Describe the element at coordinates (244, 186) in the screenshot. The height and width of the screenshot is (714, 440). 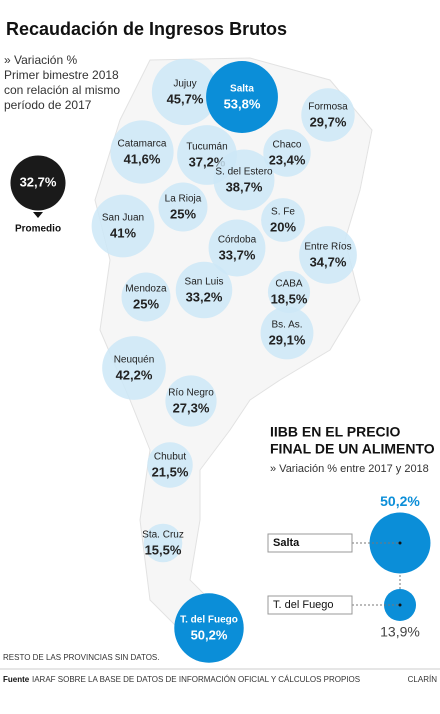
I see `province-value: 38,7%` at that location.